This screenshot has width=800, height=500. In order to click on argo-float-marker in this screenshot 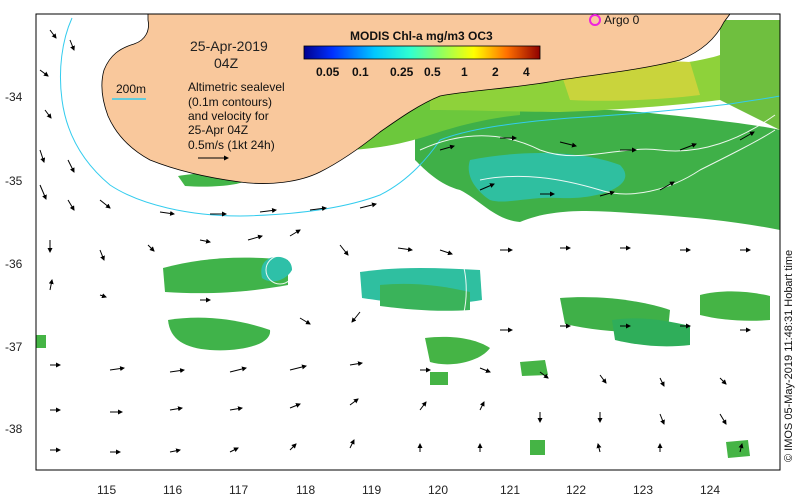, I will do `click(595, 20)`.